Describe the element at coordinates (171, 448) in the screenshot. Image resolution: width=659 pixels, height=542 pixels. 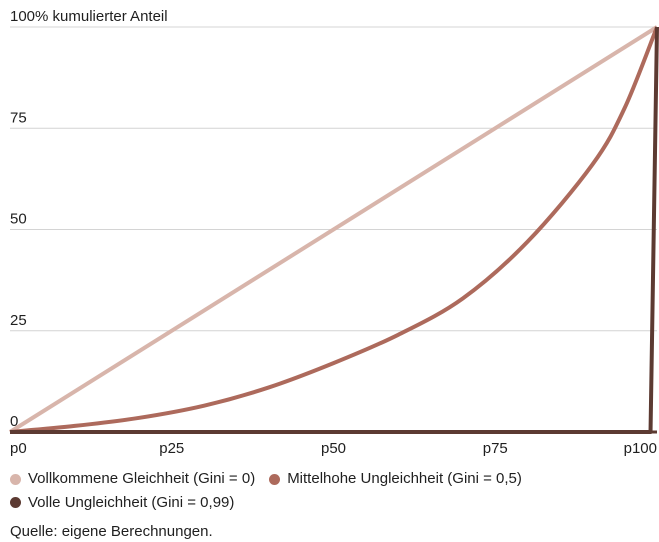
I see `x-tick-label: p25` at that location.